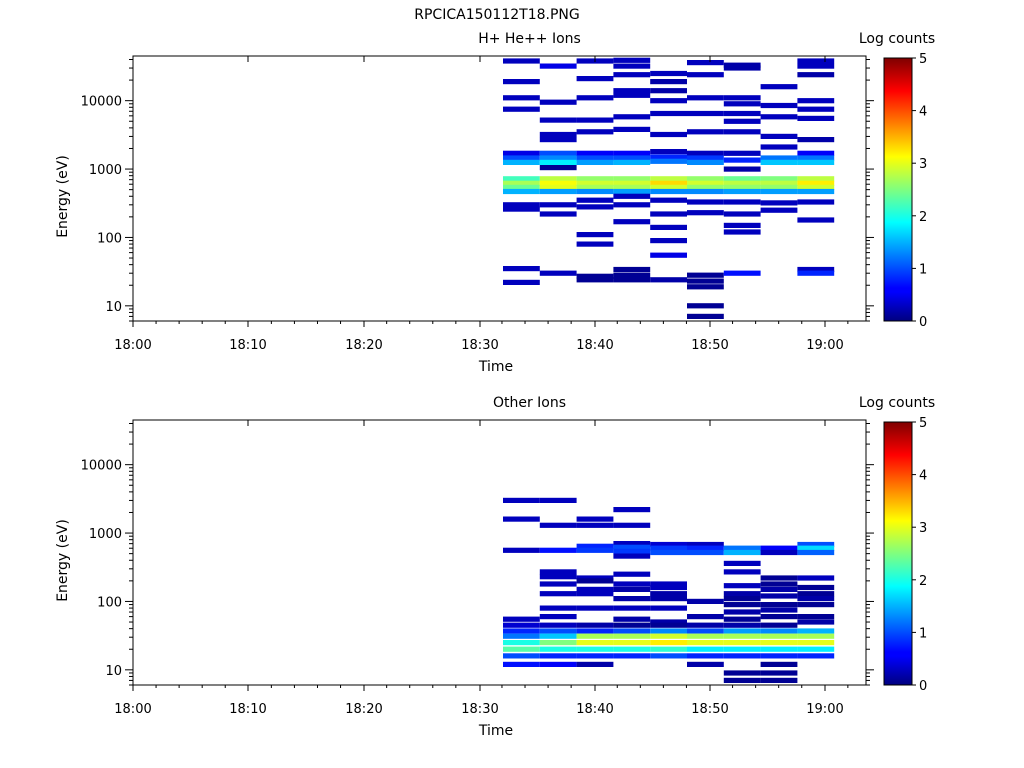 The image size is (1024, 768). What do you see at coordinates (897, 180) in the screenshot?
I see `colorbar: 0 1 2 3 4 5 Log counts` at bounding box center [897, 180].